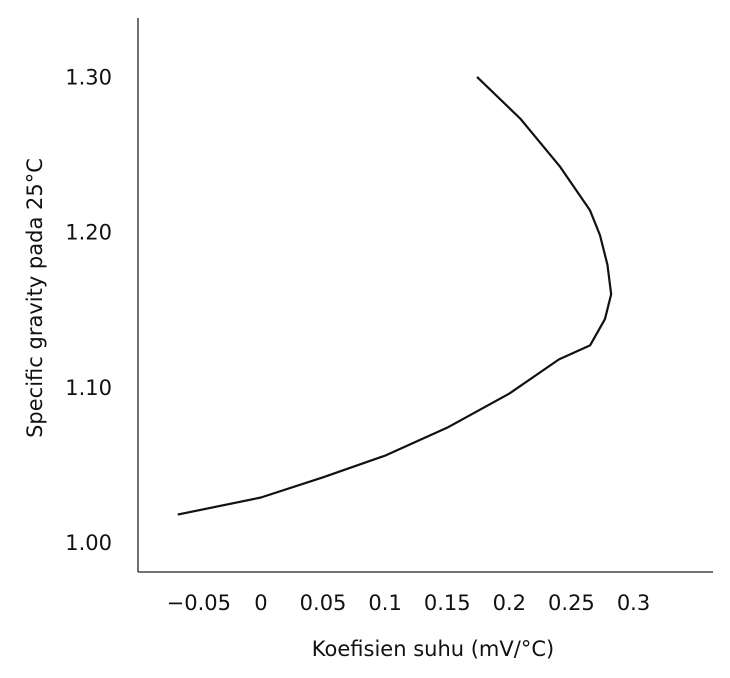 Image resolution: width=730 pixels, height=678 pixels. What do you see at coordinates (88, 233) in the screenshot?
I see `y-tick-label: 1.20` at bounding box center [88, 233].